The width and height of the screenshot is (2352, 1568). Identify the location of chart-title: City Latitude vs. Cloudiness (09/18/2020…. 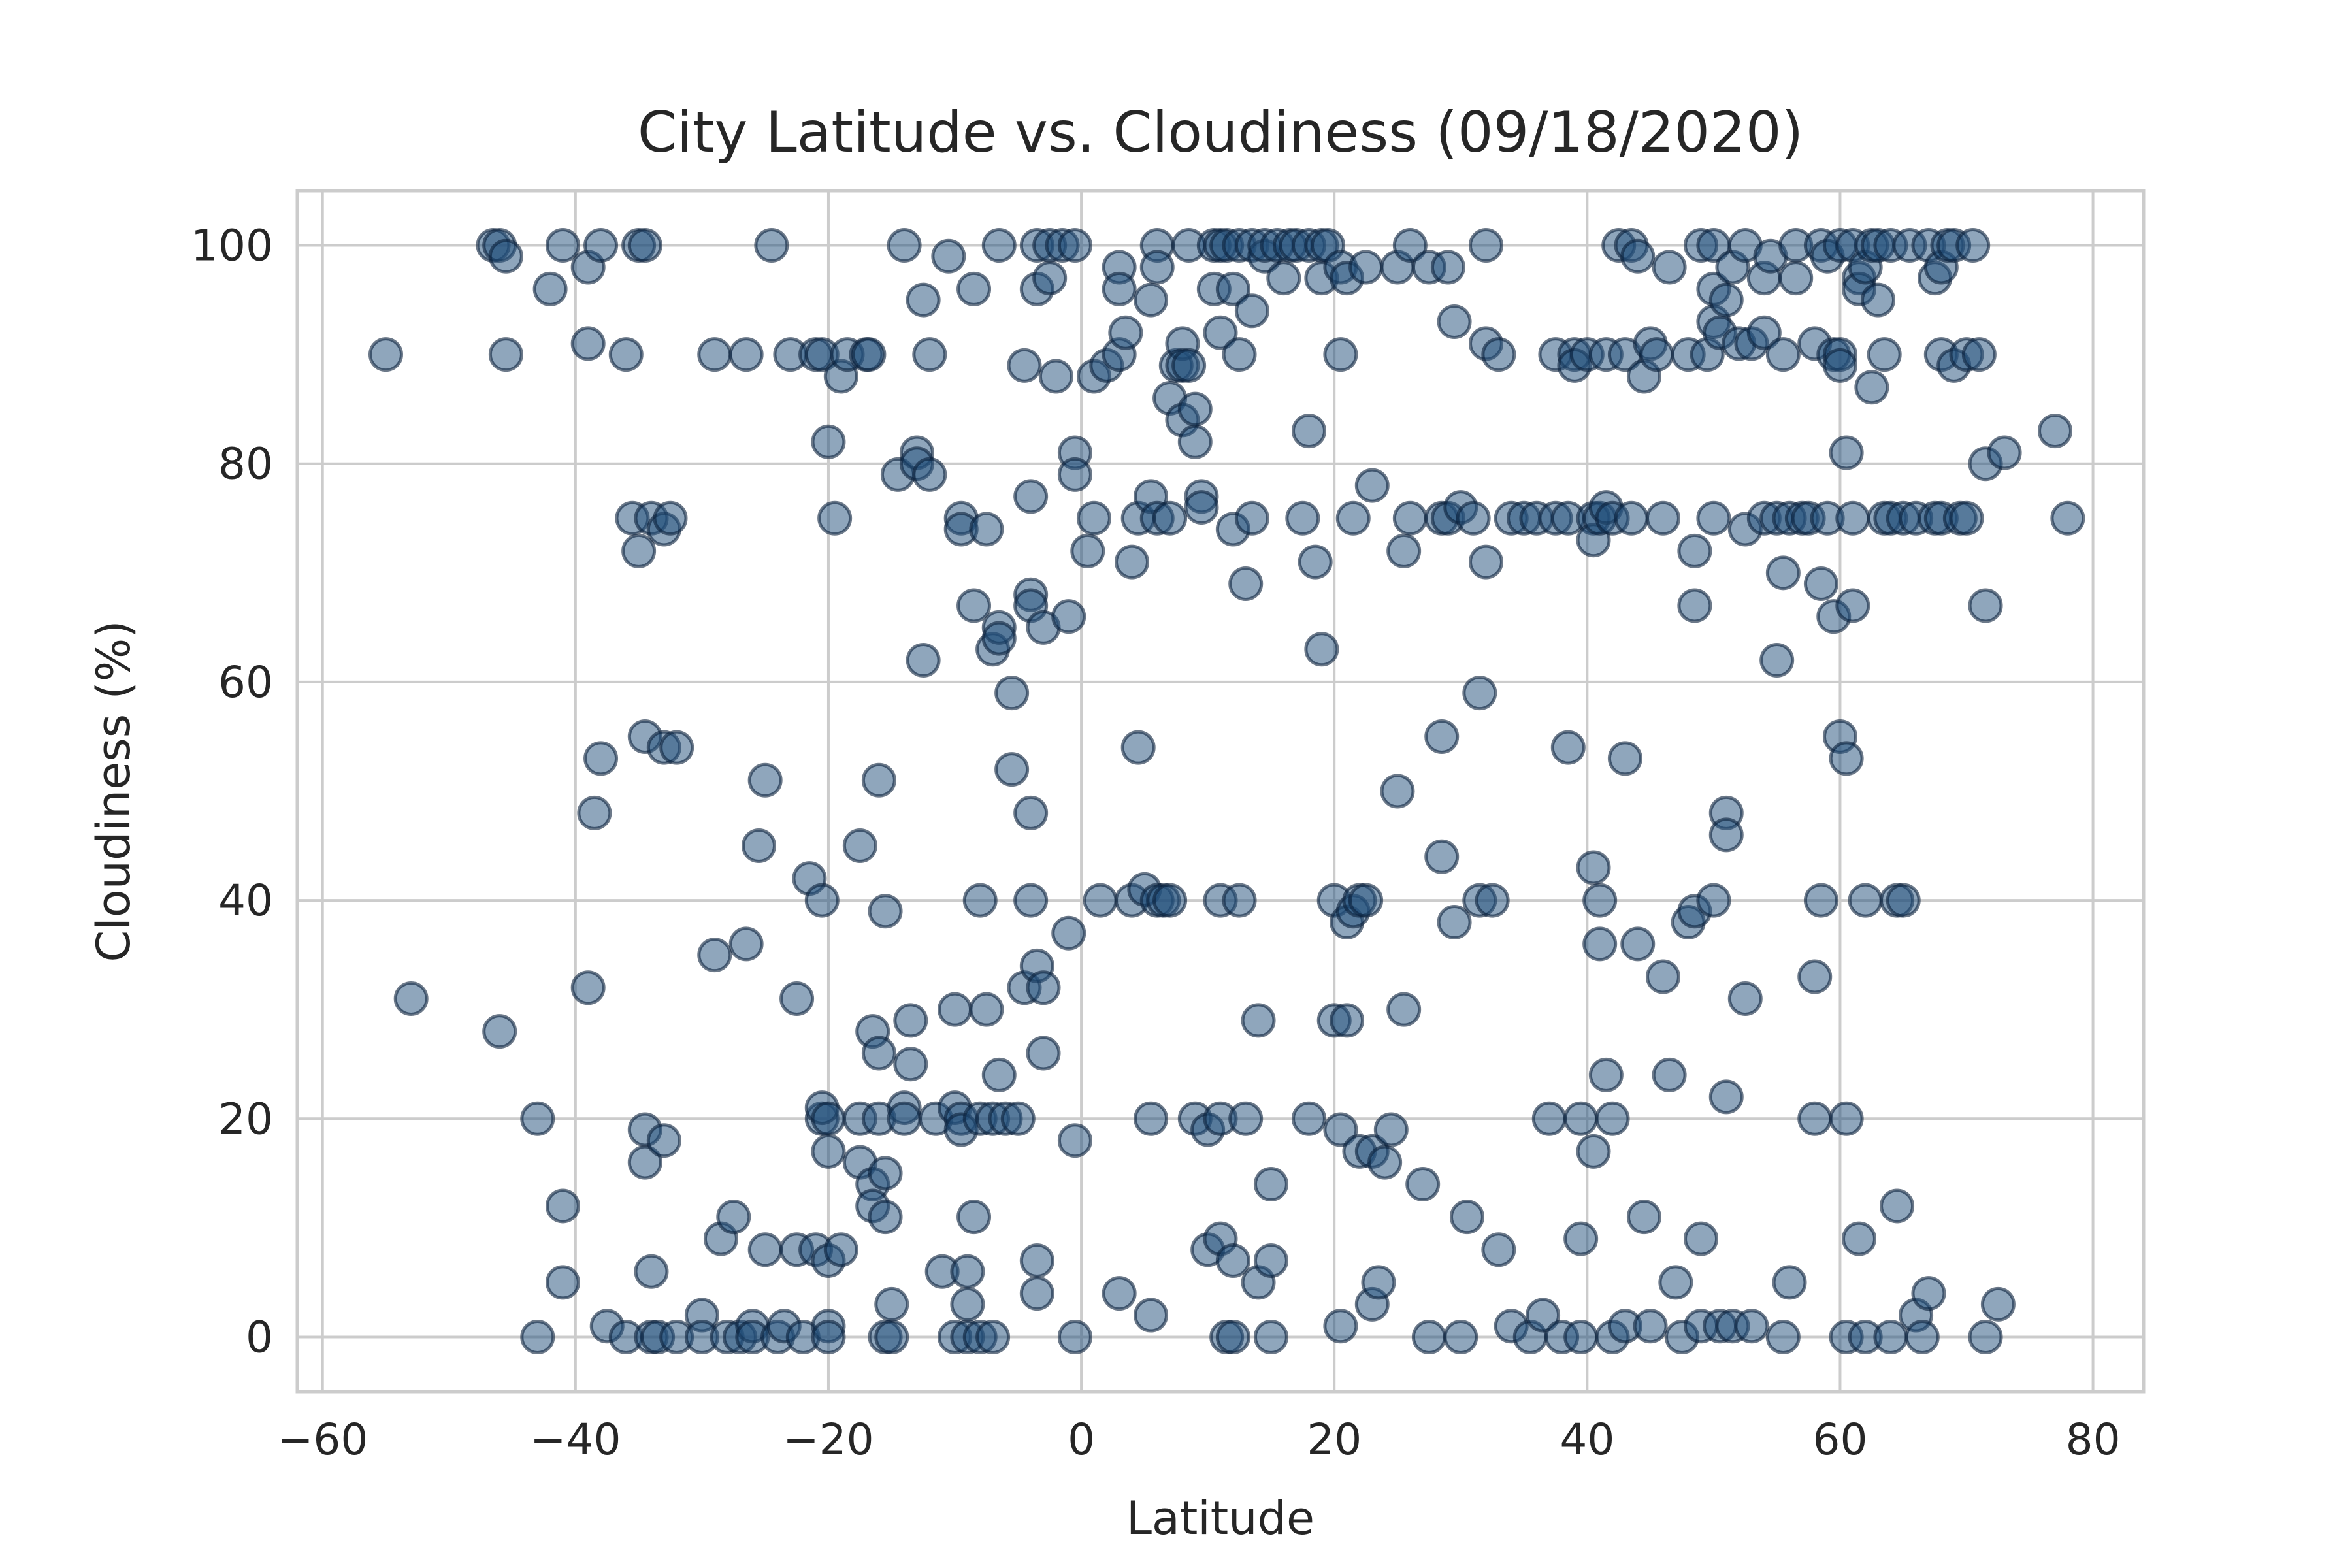
(1220, 132).